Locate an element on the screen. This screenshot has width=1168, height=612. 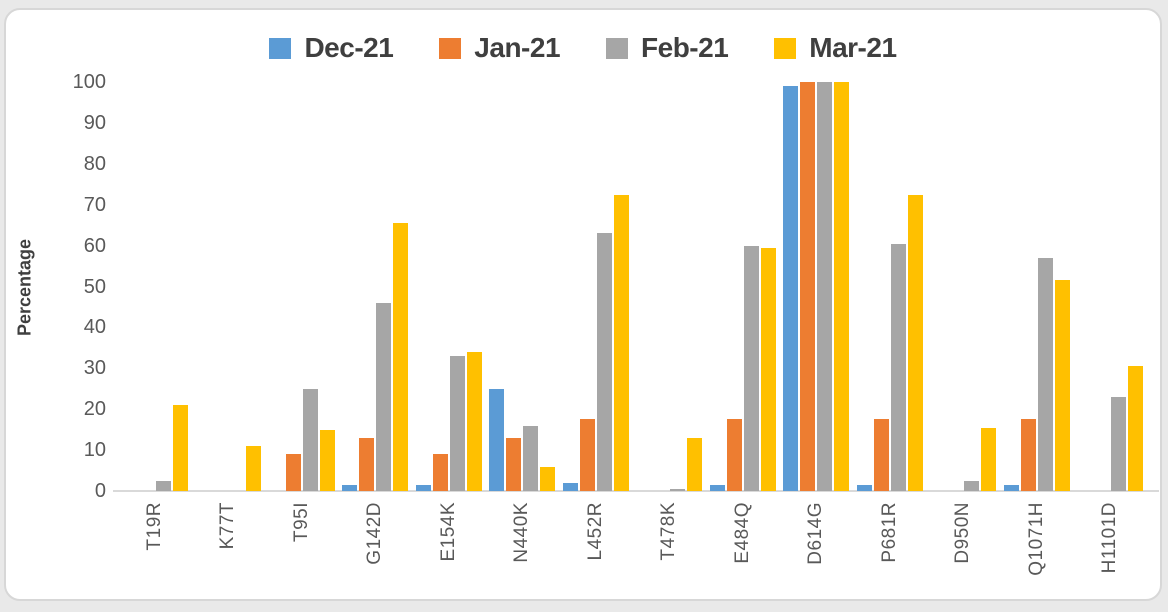
x-axis-category-text: D614G is located at coordinates (816, 533).